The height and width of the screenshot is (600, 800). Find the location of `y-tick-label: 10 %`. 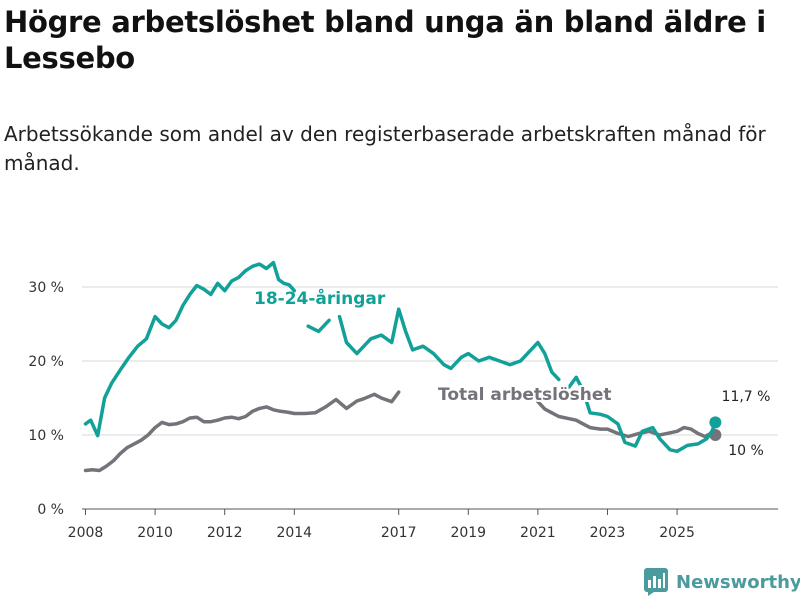

y-tick-label: 10 % is located at coordinates (46, 436).